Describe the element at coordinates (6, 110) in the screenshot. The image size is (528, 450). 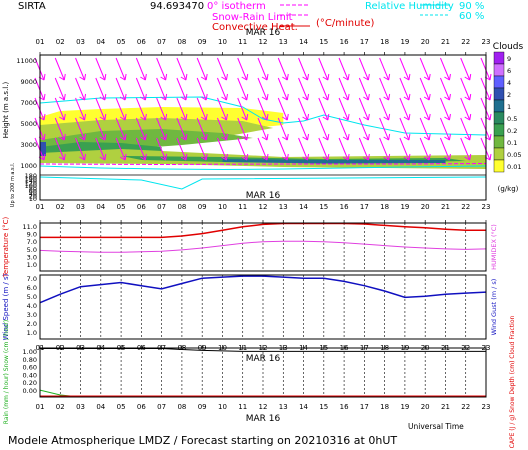
I see `height-axis-title: Height (m a.s.l.)` at that location.